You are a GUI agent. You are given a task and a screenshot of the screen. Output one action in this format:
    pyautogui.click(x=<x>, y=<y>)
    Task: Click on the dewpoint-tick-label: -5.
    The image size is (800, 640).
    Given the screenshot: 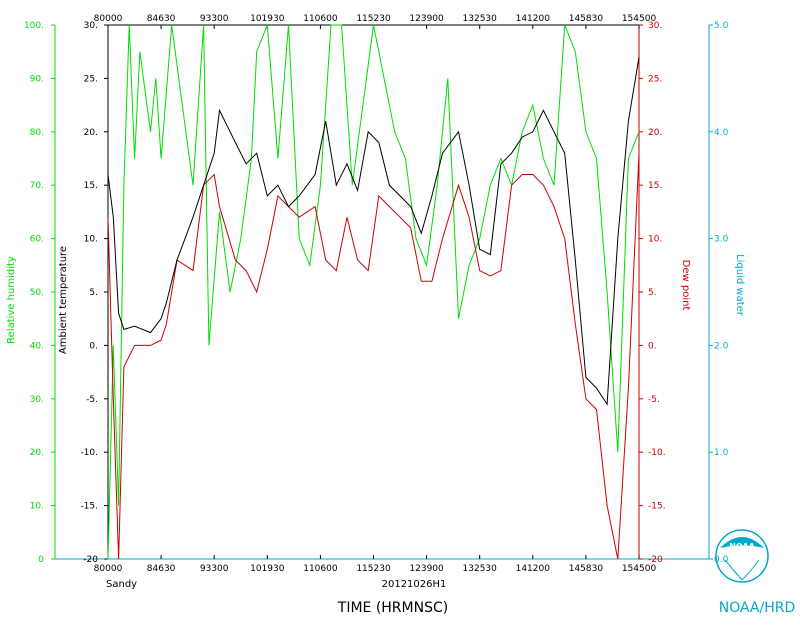 What is the action you would take?
    pyautogui.click(x=654, y=400)
    